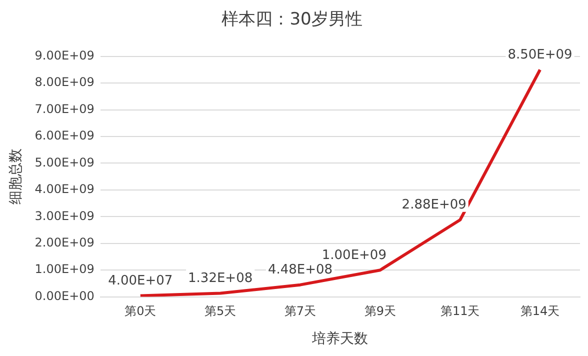 The width and height of the screenshot is (588, 356). What do you see at coordinates (64, 109) in the screenshot?
I see `y-tick-label: 7.00E+09` at bounding box center [64, 109].